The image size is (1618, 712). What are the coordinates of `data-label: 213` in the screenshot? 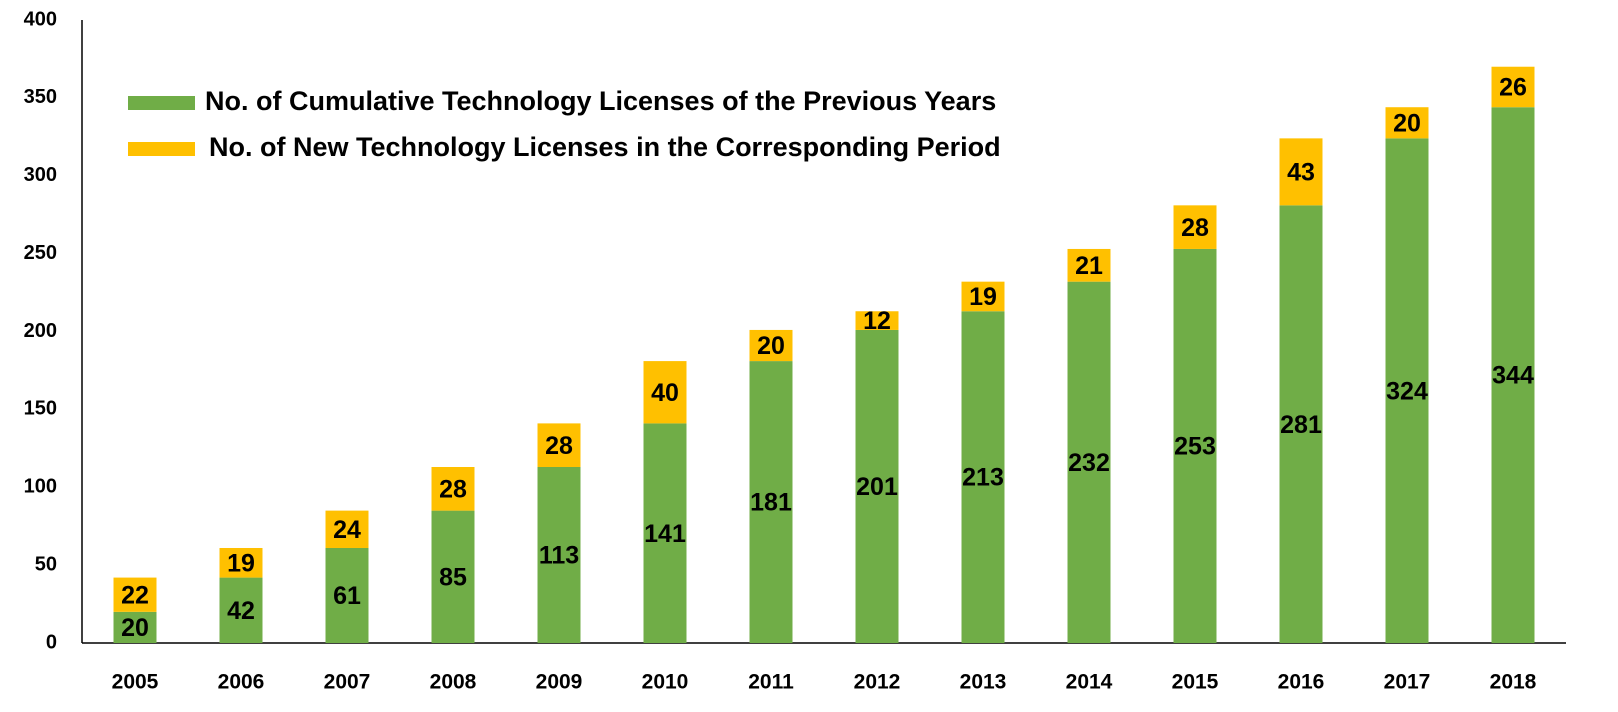 It's located at (983, 478).